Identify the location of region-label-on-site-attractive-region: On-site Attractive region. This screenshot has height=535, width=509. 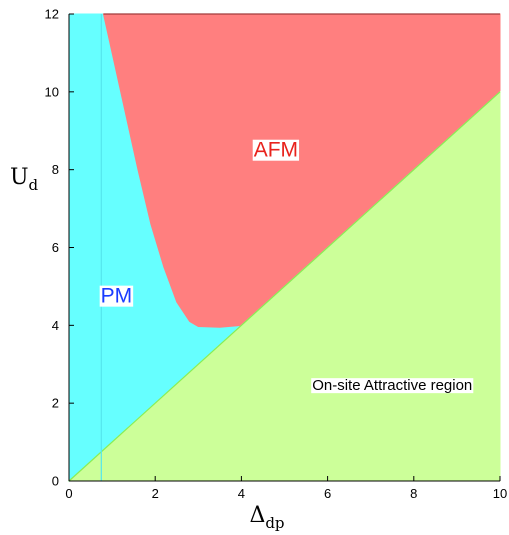
(392, 385).